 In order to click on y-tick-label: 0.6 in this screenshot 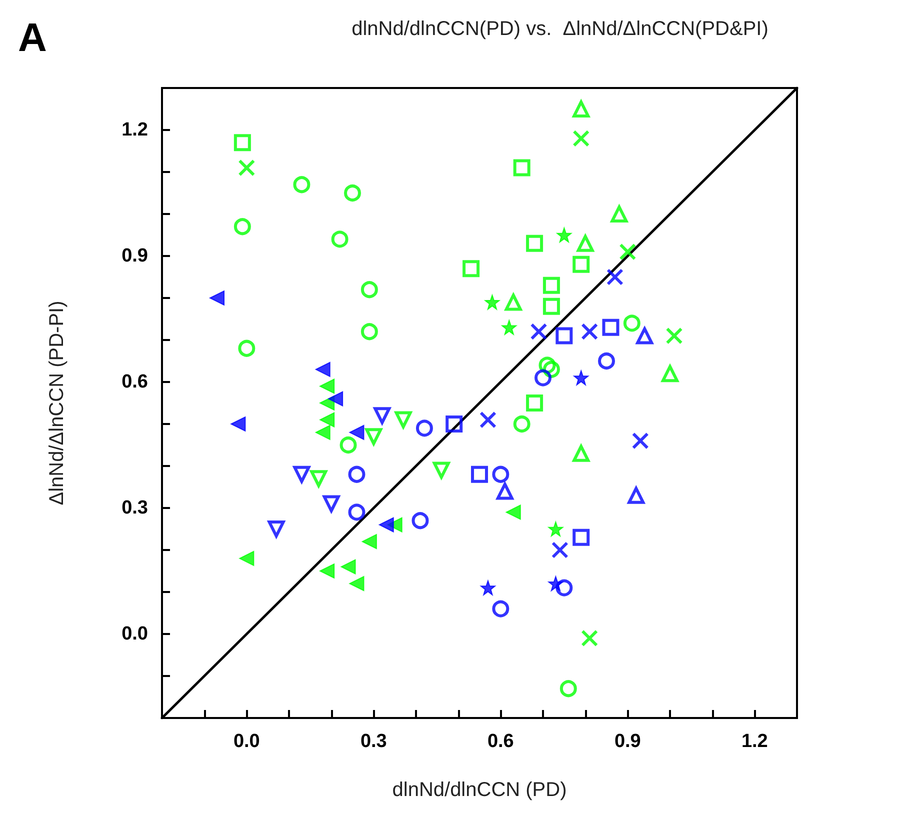, I will do `click(135, 382)`.